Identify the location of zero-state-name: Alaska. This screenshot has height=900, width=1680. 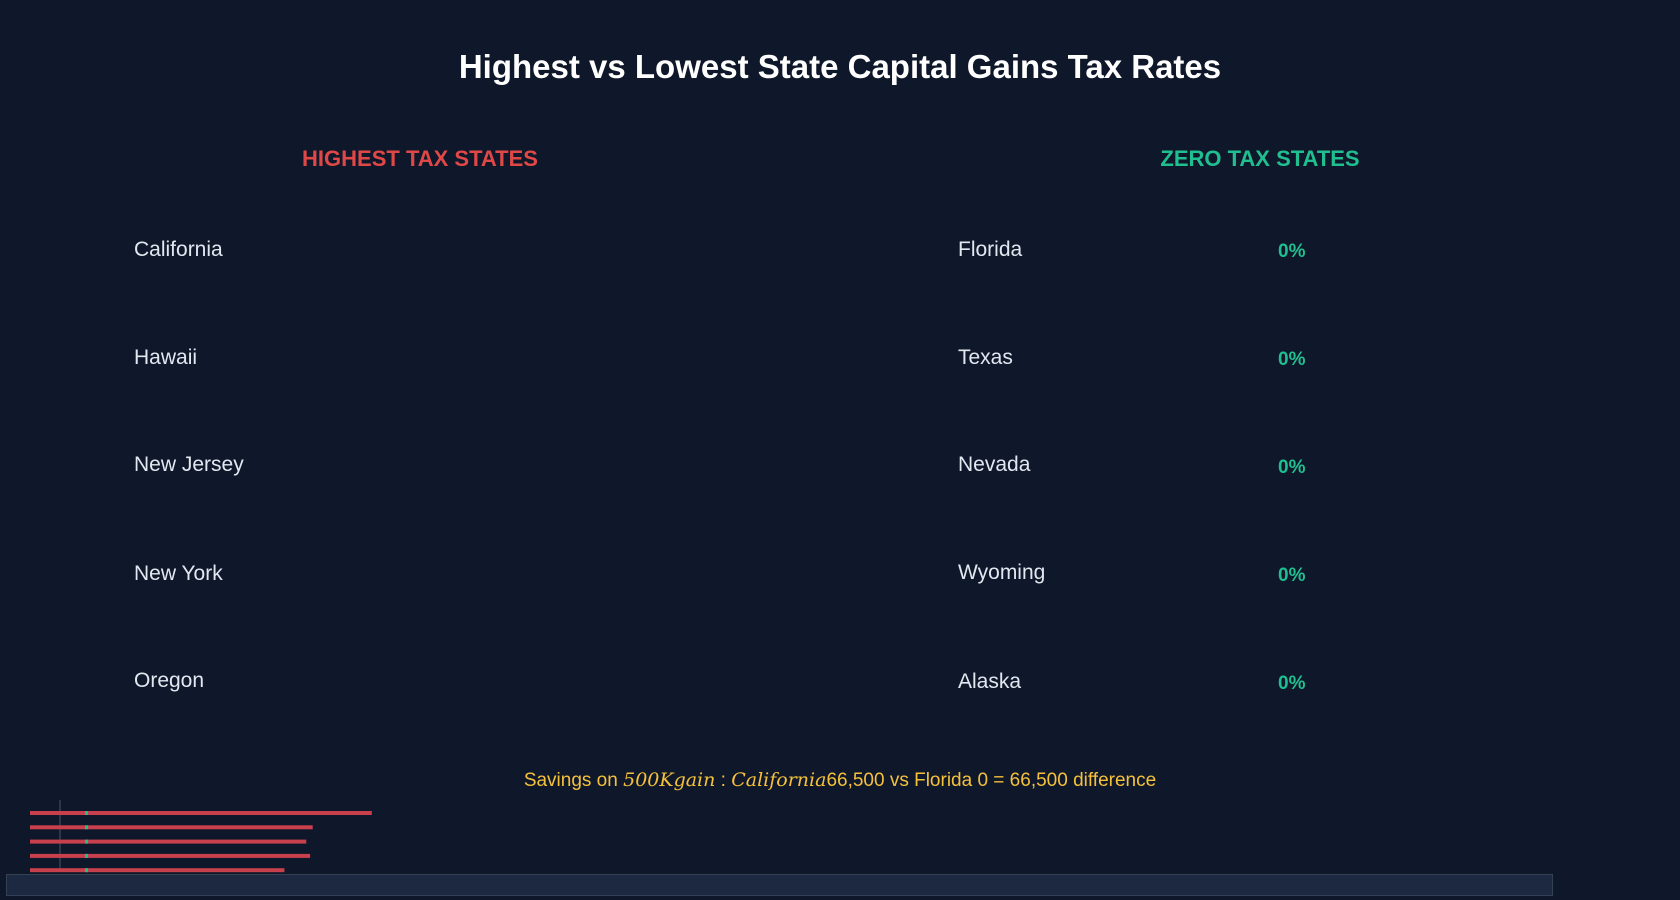
(990, 681).